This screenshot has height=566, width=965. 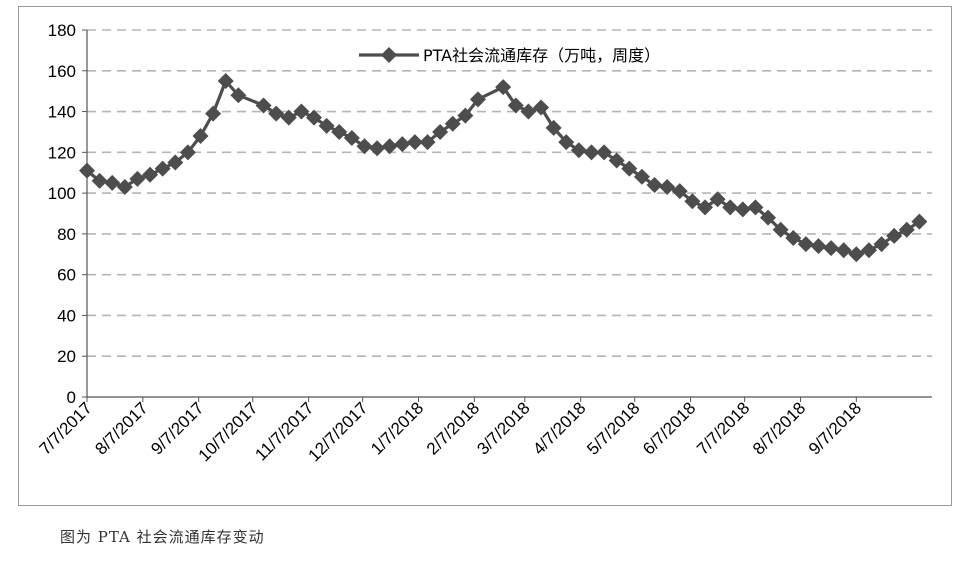 What do you see at coordinates (453, 428) in the screenshot?
I see `x-tick-label: 2/7/2018` at bounding box center [453, 428].